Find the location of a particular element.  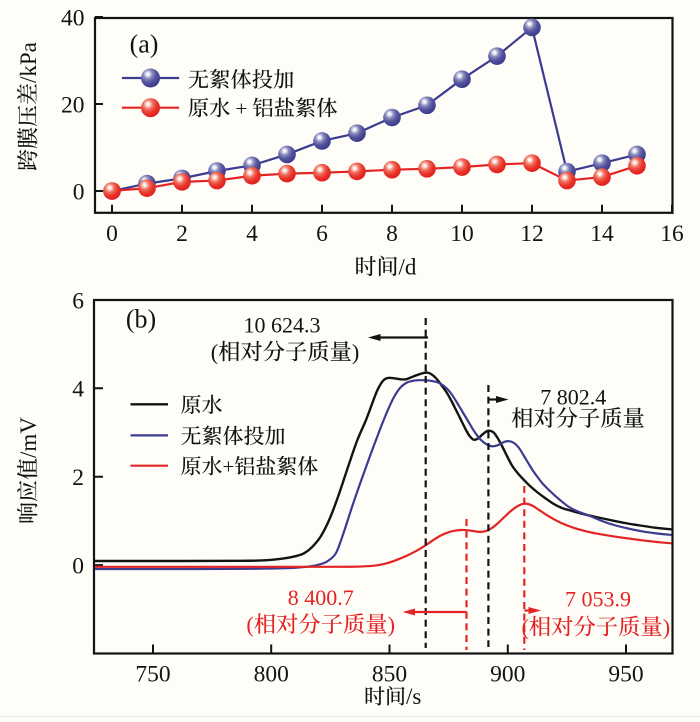

svg-text: 850 is located at coordinates (389, 674).